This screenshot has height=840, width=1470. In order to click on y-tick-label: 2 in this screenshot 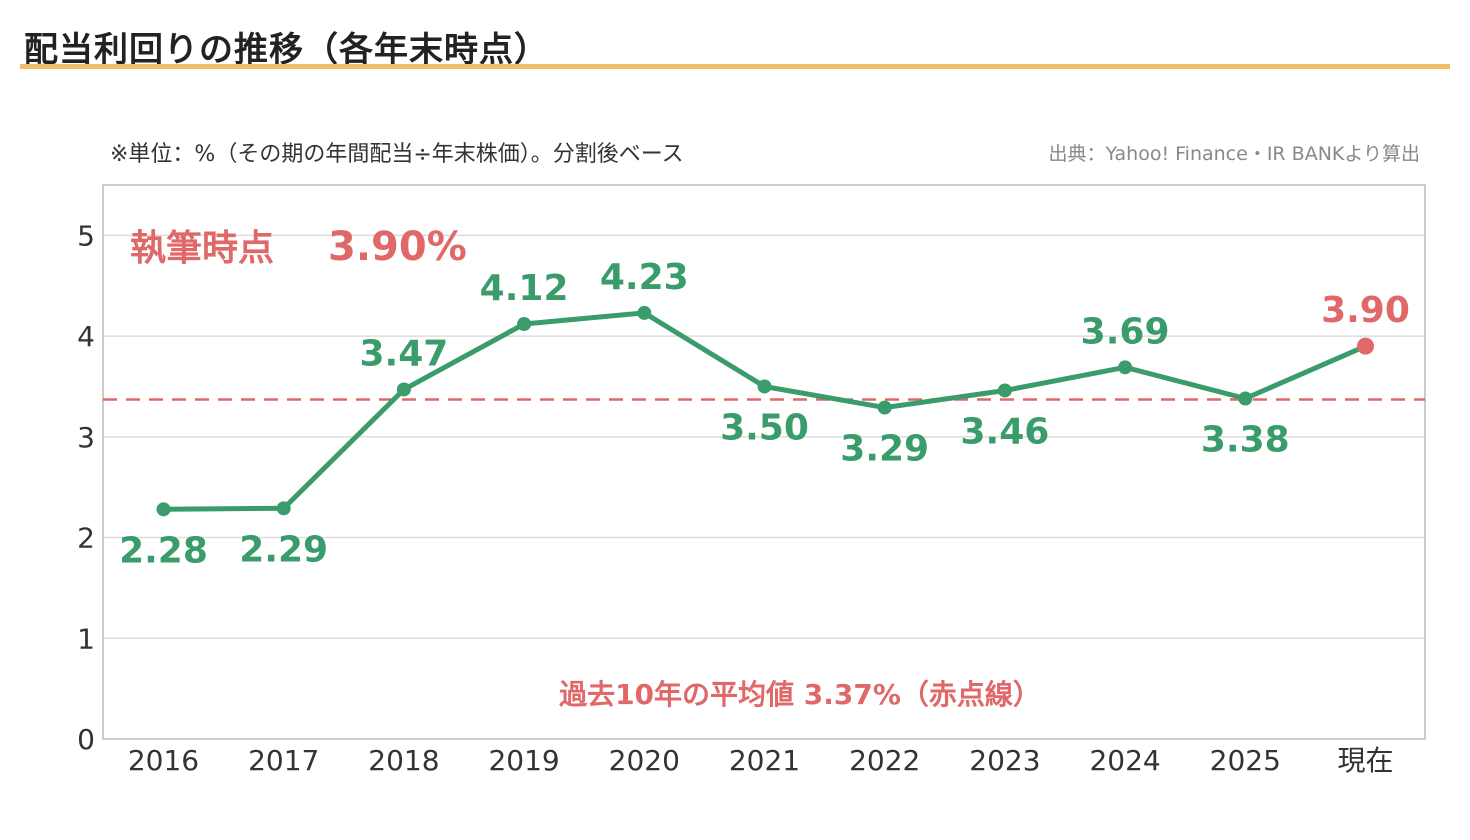, I will do `click(86, 538)`.